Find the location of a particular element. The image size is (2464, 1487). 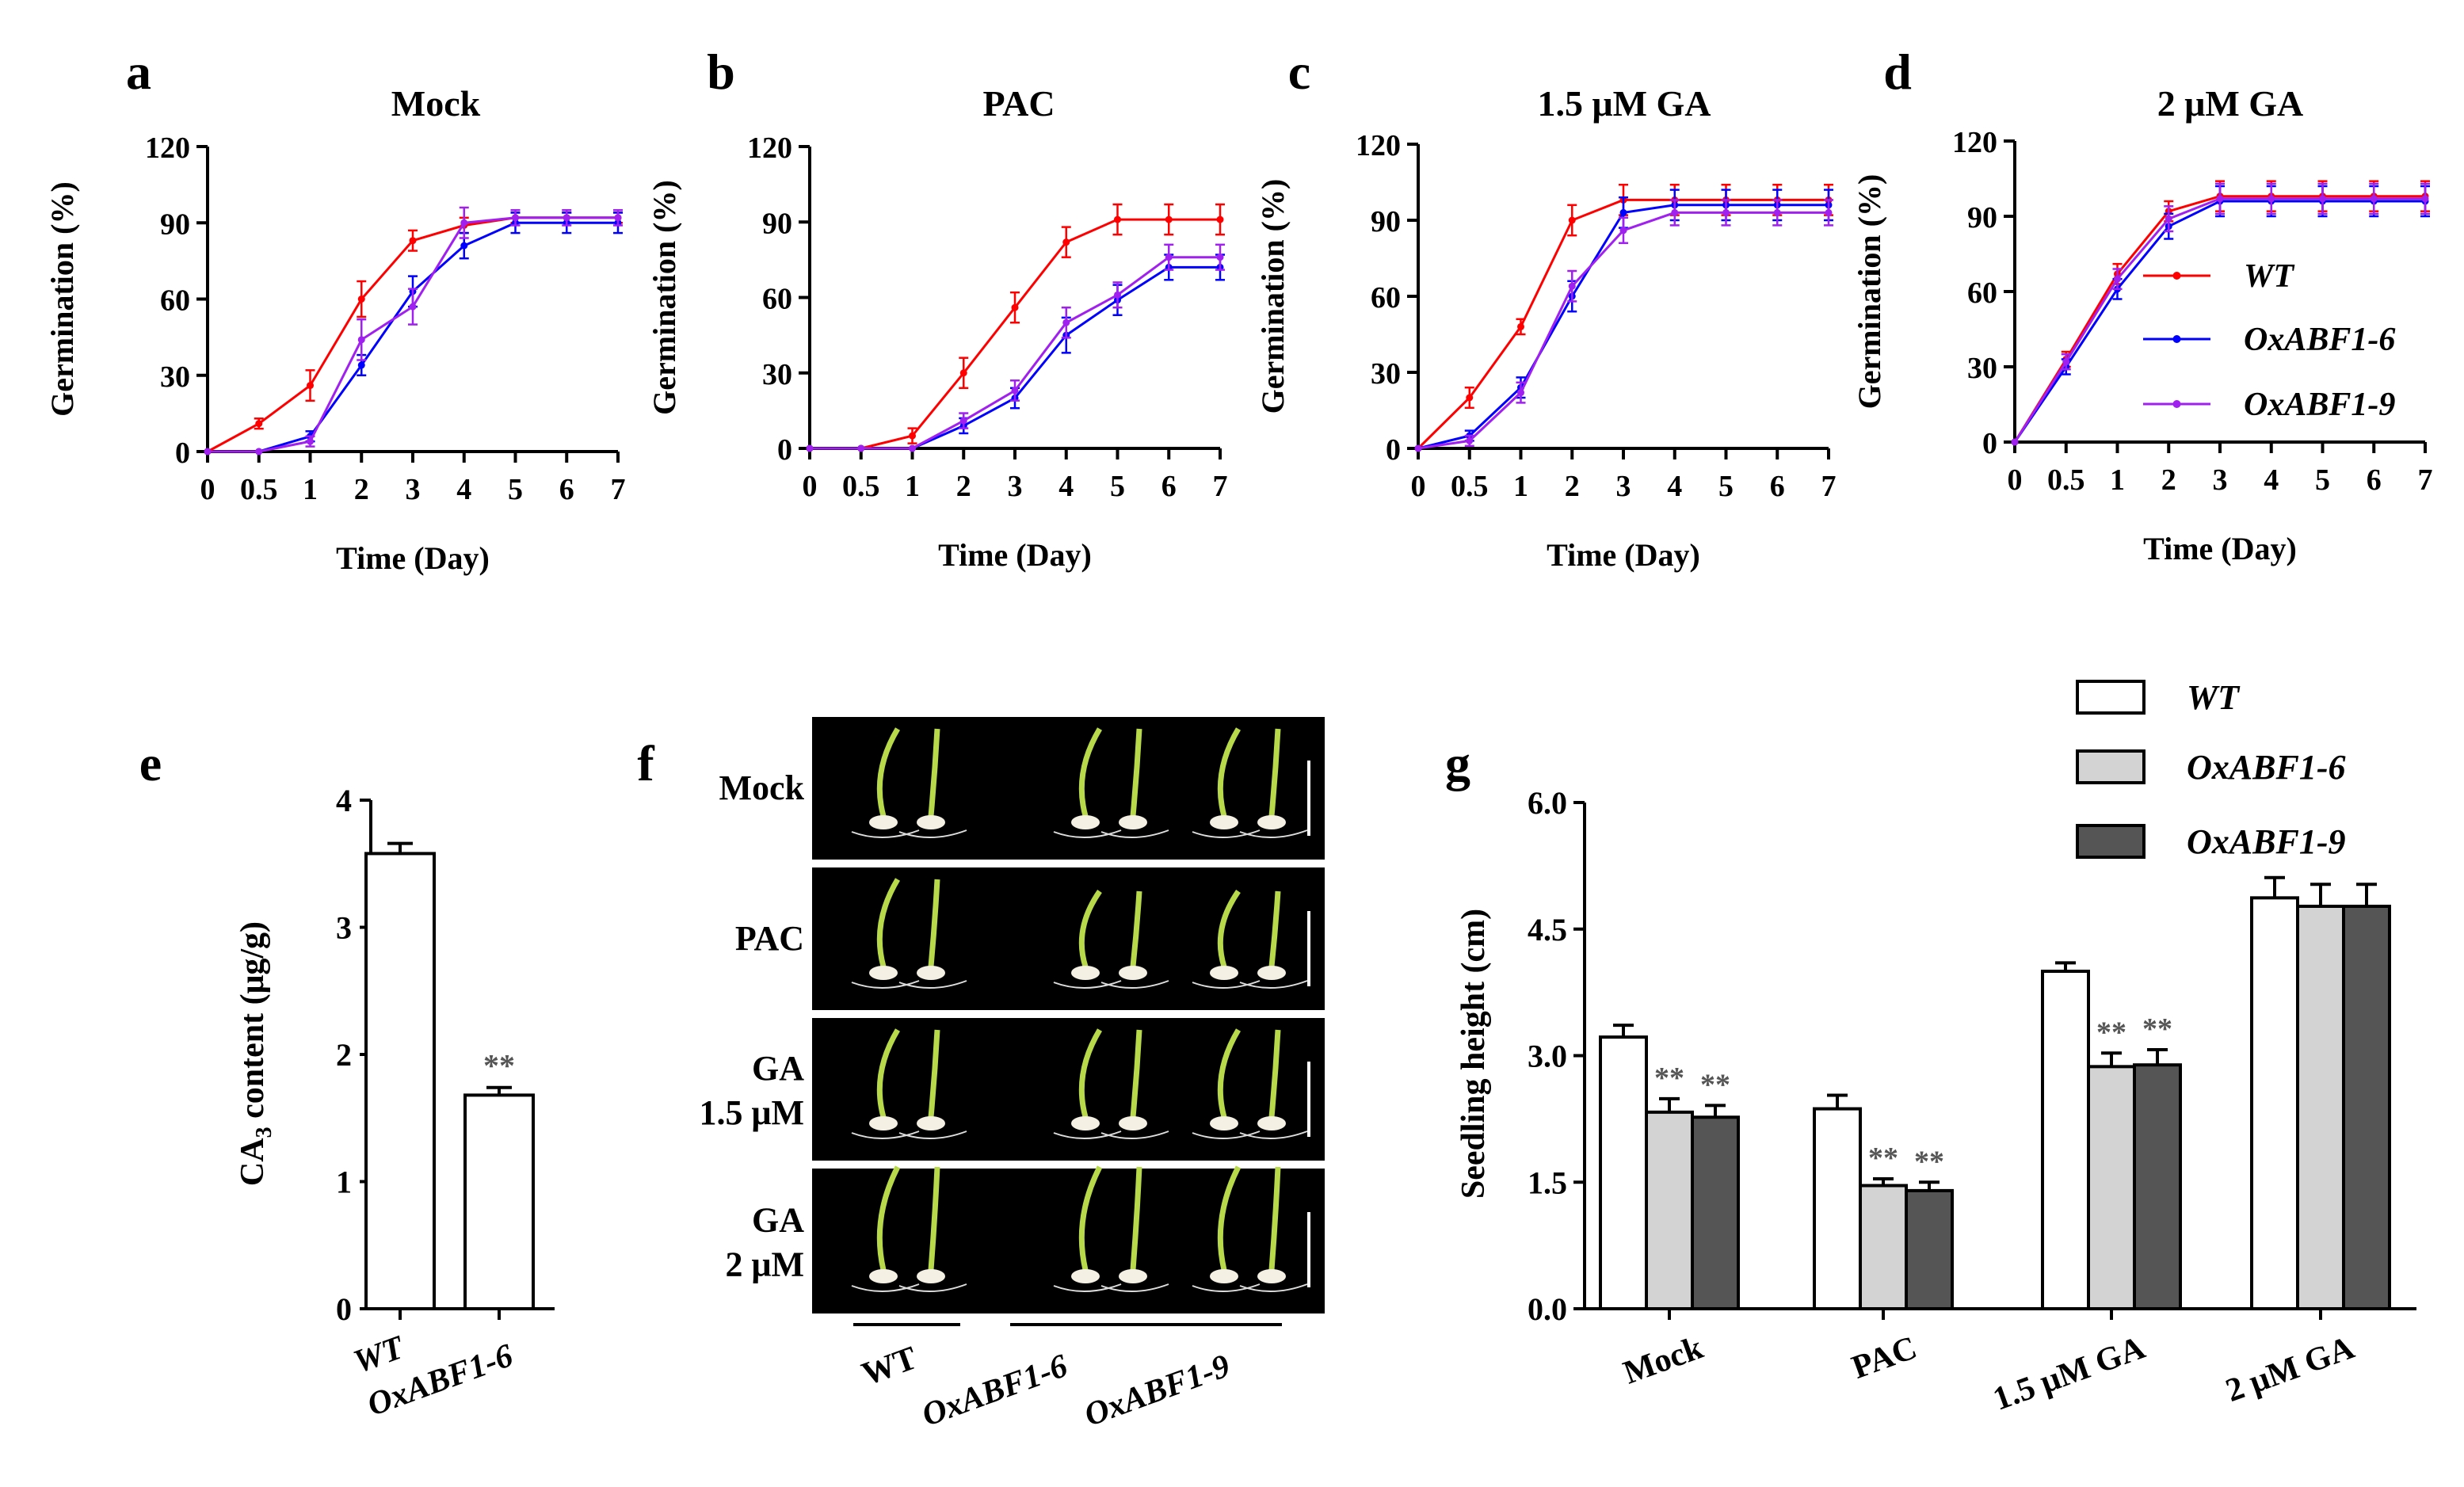

y-tick-label: 90 is located at coordinates (777, 223).